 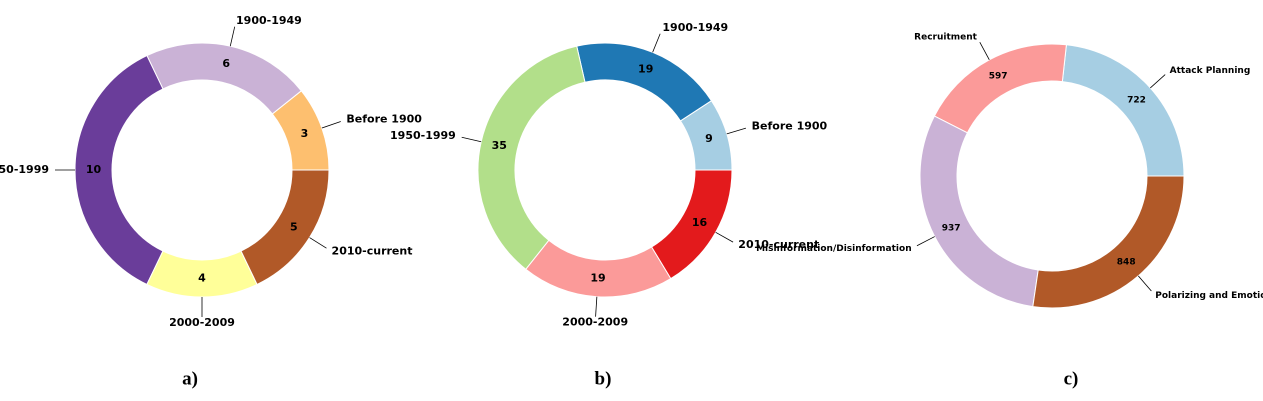 I want to click on caption: c), so click(x=1071, y=378).